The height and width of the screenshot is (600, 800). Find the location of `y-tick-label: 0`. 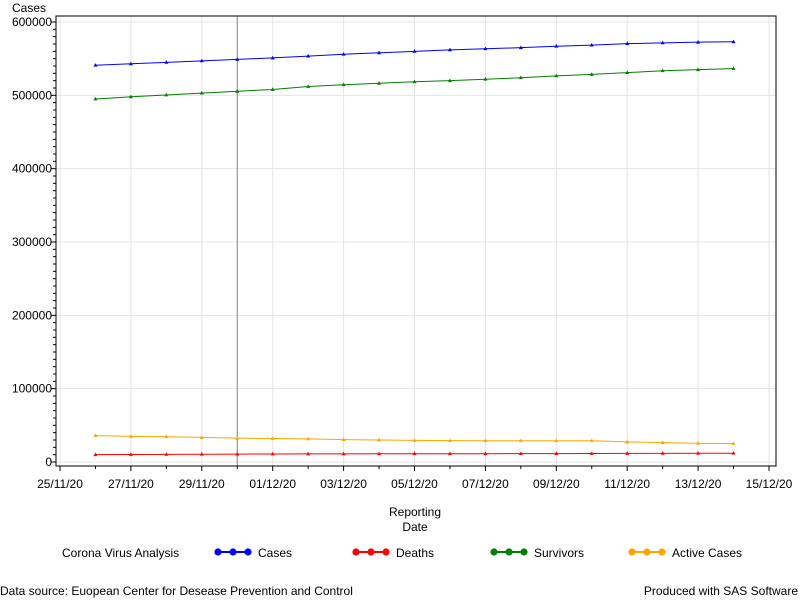

y-tick-label: 0 is located at coordinates (48, 462).